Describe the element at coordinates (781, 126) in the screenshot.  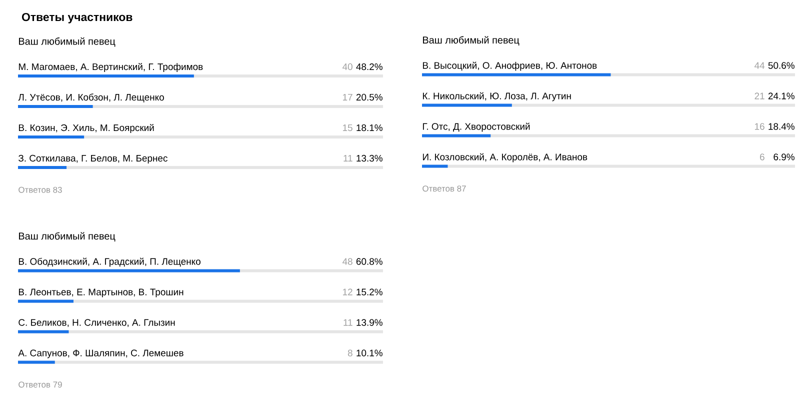
I see `data-label: 18.4%` at that location.